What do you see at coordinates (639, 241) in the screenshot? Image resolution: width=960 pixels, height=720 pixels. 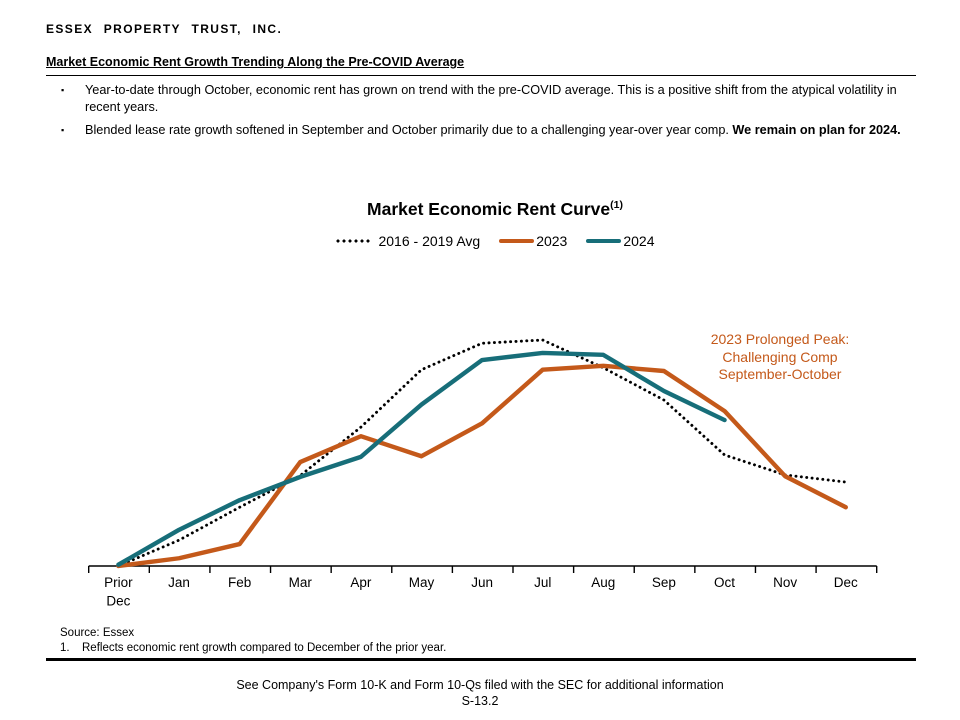 I see `legend-label: 2024` at bounding box center [639, 241].